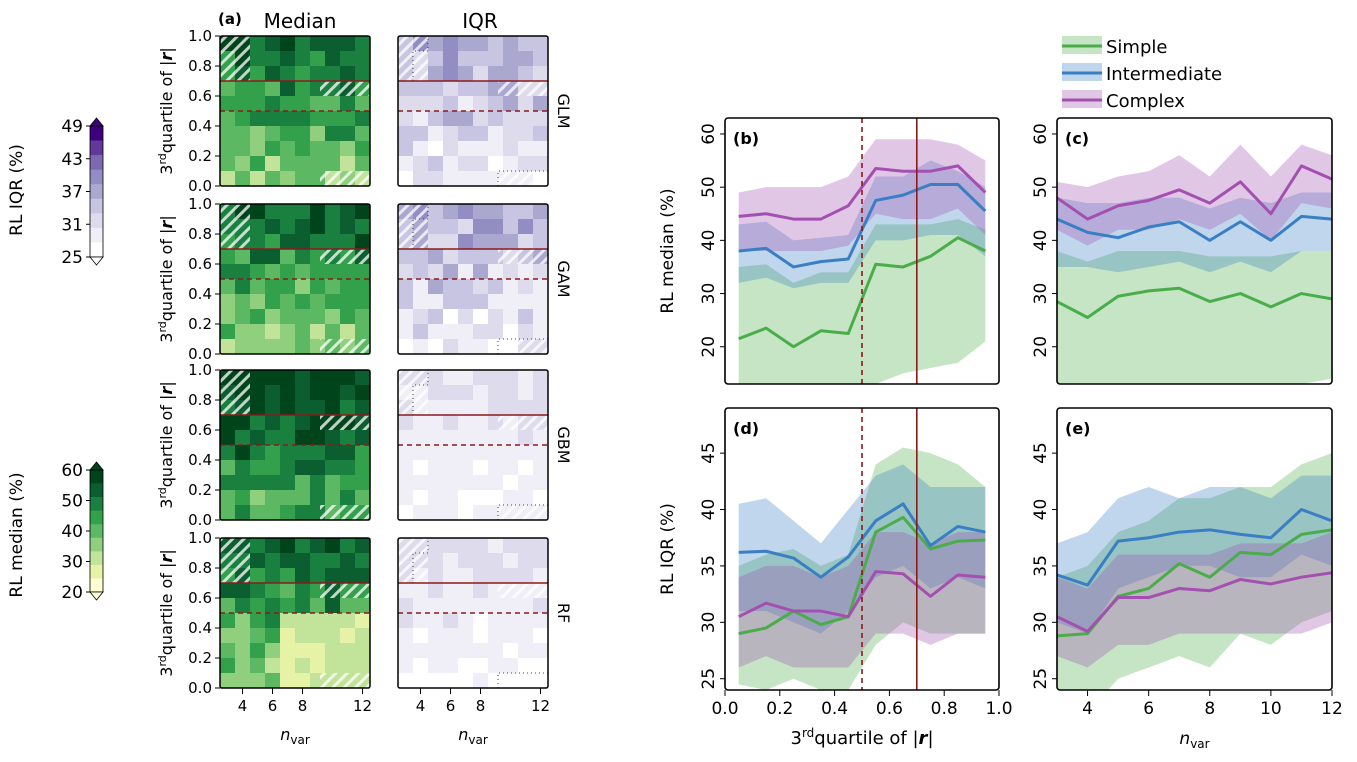 This screenshot has width=1357, height=762. What do you see at coordinates (563, 278) in the screenshot?
I see `model-label-gam: GAM` at bounding box center [563, 278].